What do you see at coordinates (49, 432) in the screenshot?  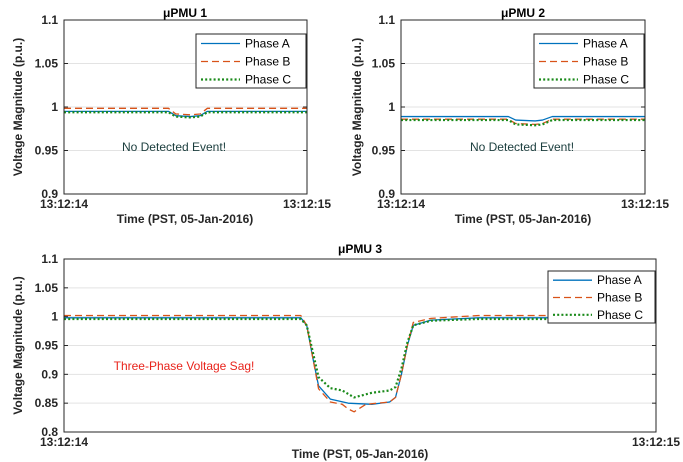 I see `y-tick-label: 0.8` at bounding box center [49, 432].